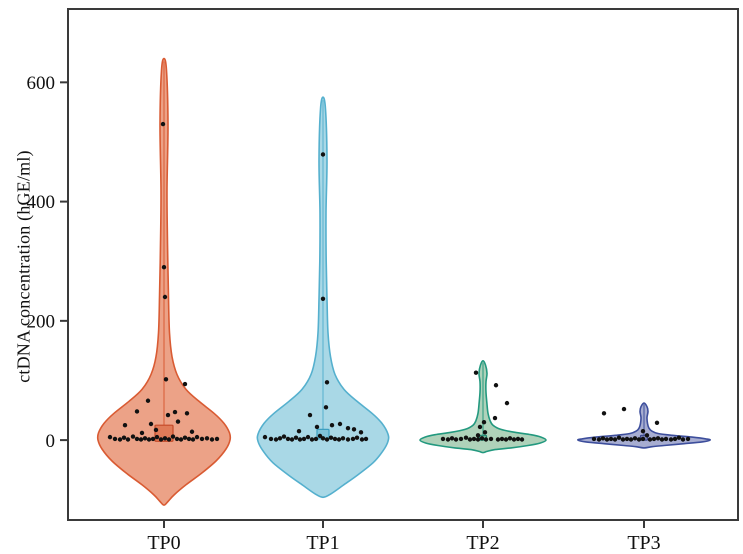 The image size is (743, 554). I want to click on x-axis-category-label: TP1, so click(322, 543).